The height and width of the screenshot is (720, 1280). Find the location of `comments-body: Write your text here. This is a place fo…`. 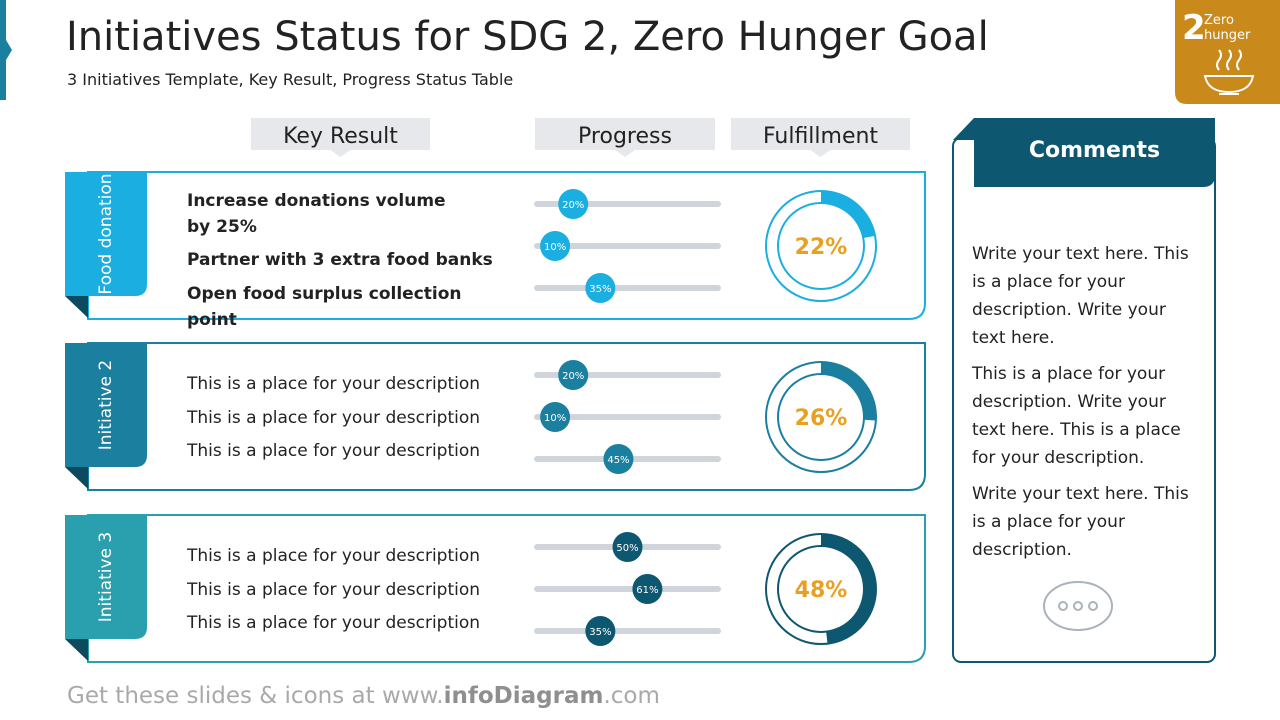

comments-body: Write your text here. This is a place fo… is located at coordinates (1084, 406).